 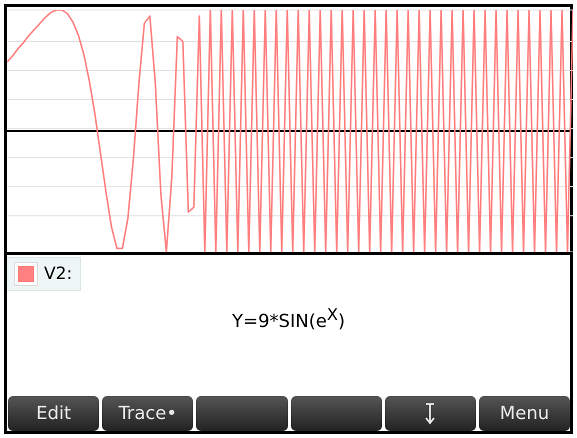 I want to click on button: Menu, so click(x=524, y=413).